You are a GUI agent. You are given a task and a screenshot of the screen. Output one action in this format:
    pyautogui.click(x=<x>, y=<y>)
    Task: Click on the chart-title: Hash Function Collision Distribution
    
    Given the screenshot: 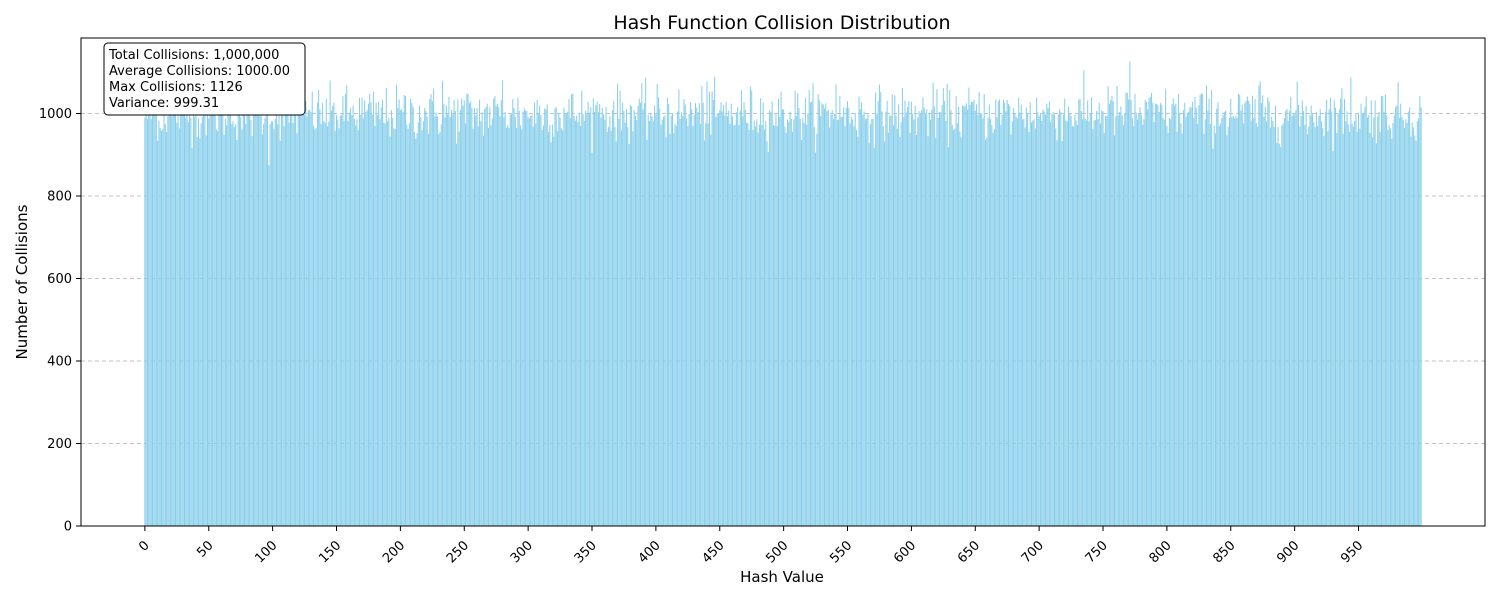 What is the action you would take?
    pyautogui.click(x=781, y=23)
    